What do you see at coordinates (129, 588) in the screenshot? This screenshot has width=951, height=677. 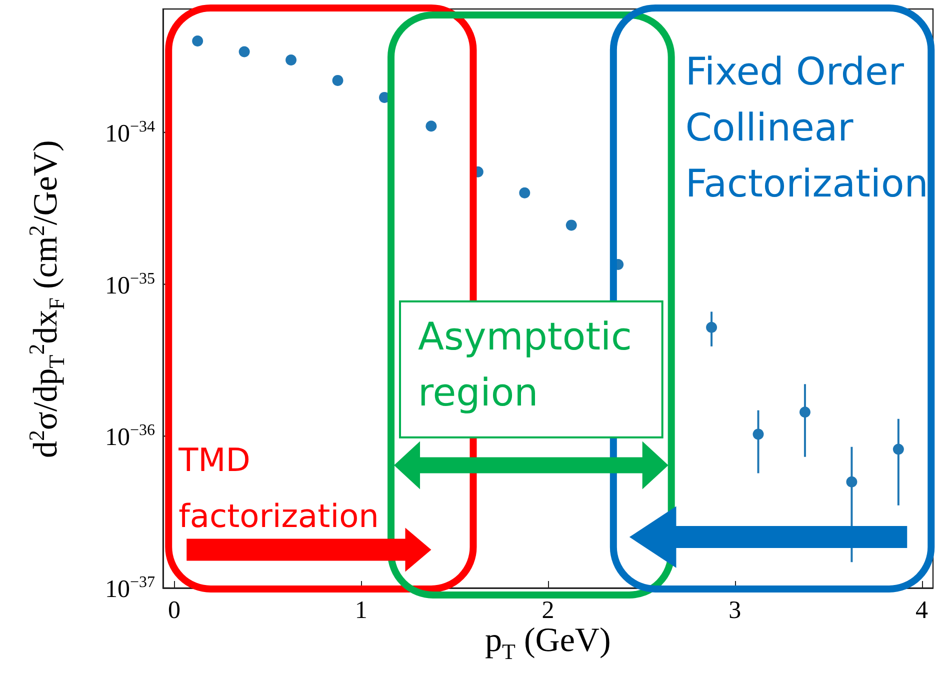 I see `y-tick-label: 10$^{−37}$` at bounding box center [129, 588].